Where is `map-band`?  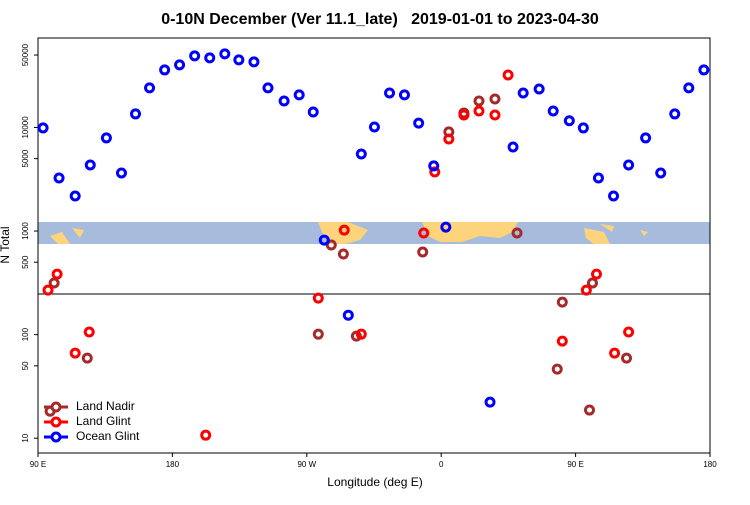 map-band is located at coordinates (374, 233).